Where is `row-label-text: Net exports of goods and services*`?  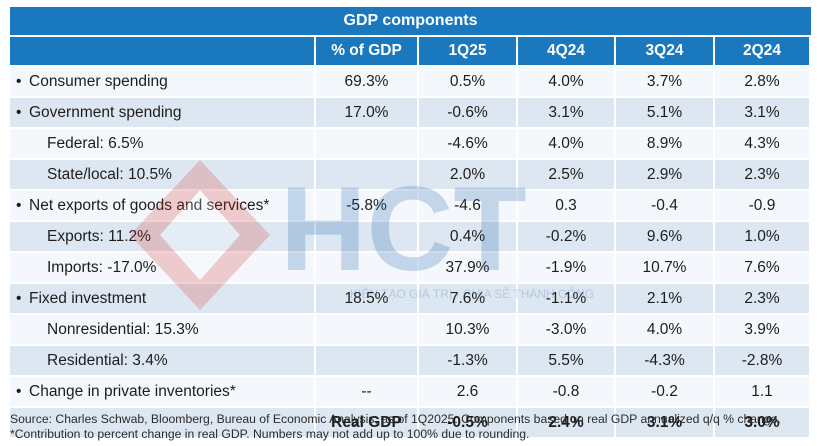
row-label-text: Net exports of goods and services* is located at coordinates (149, 205).